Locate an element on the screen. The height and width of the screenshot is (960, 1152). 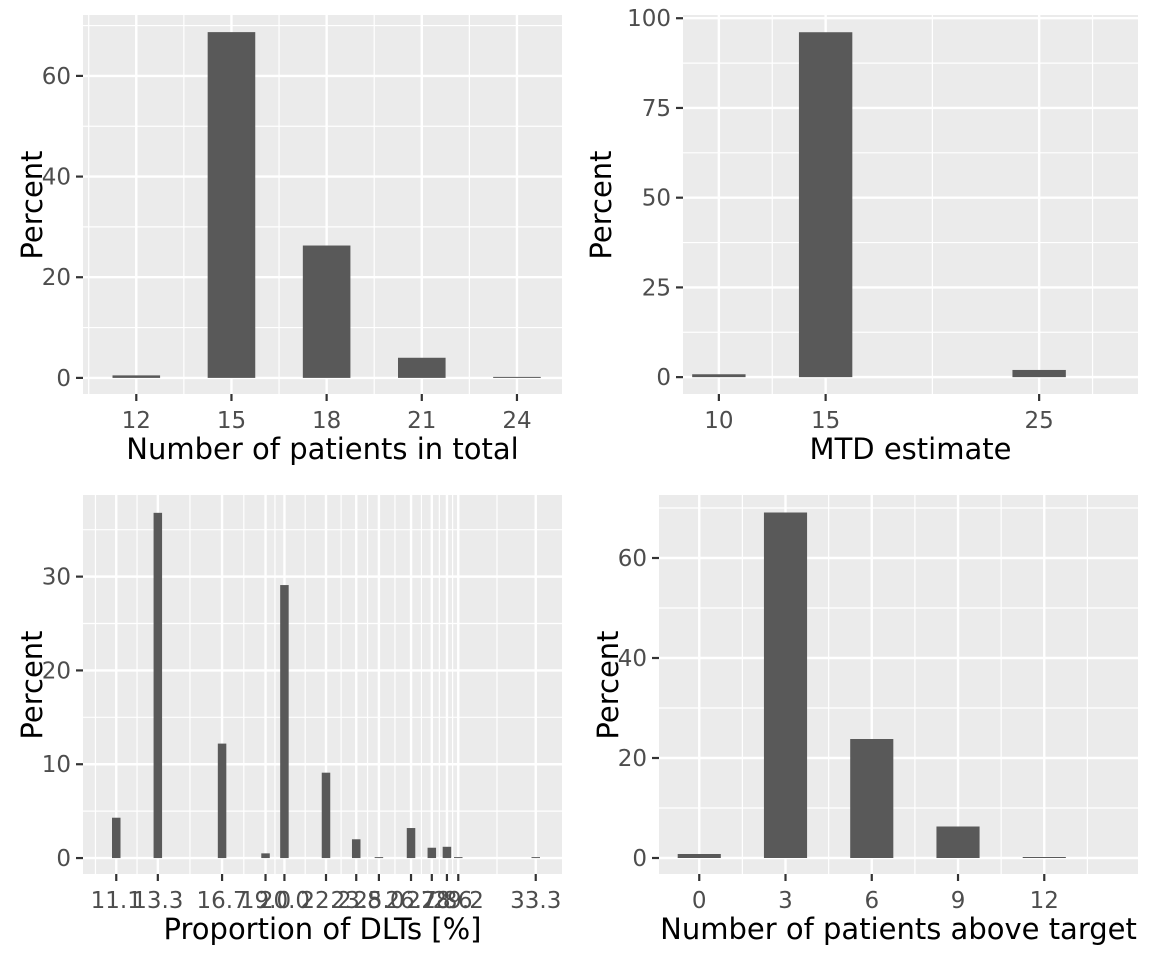
x-tick-label: 19.0 is located at coordinates (265, 901).